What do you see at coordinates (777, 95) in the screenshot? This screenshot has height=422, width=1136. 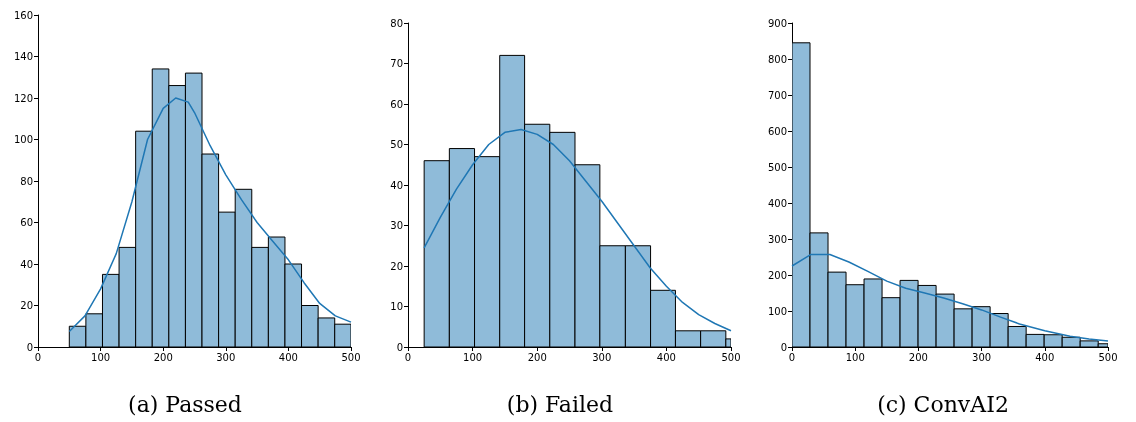 I see `y-tick-label: 700` at bounding box center [777, 95].